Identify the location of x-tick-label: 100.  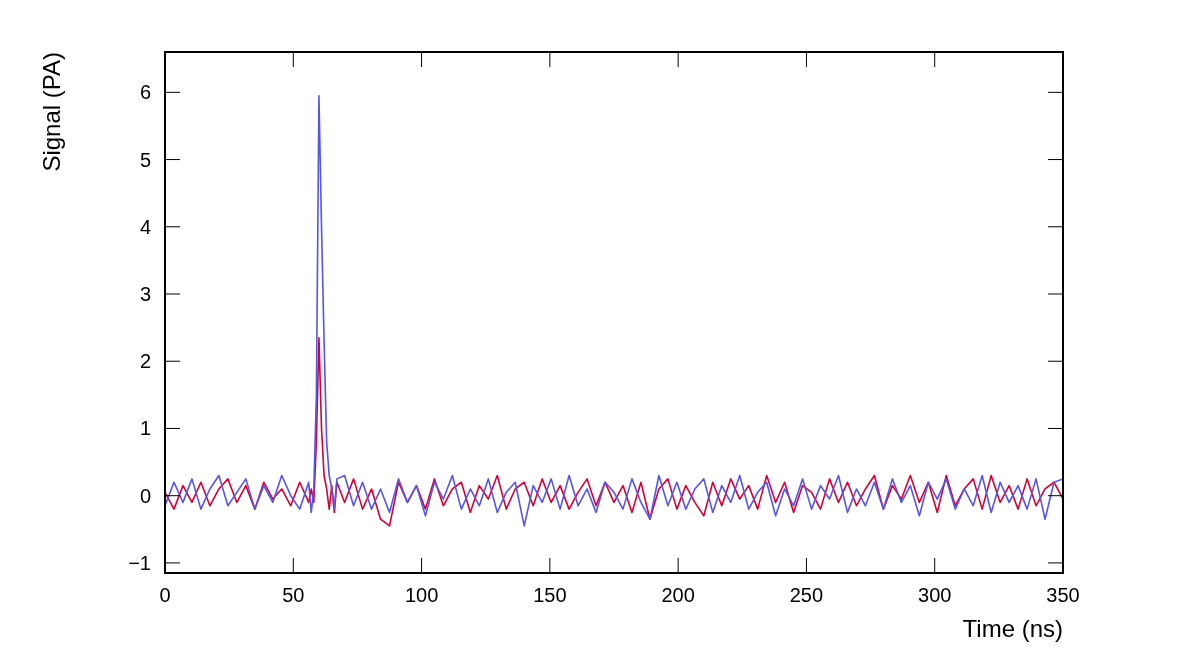
(421, 595).